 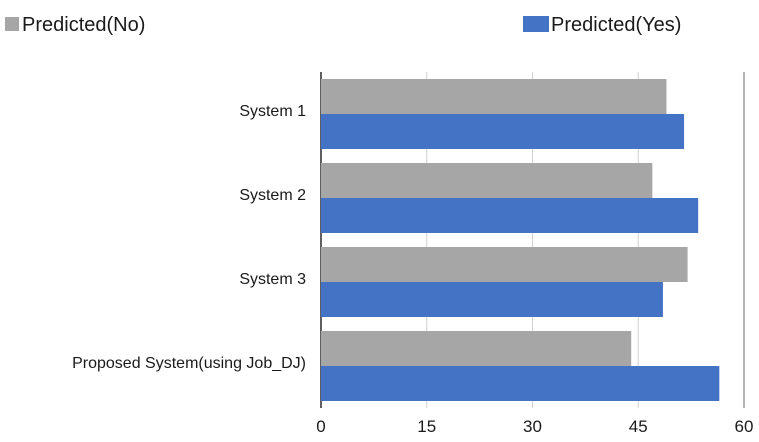 I want to click on legend-label: Predicted(No), so click(x=83, y=25).